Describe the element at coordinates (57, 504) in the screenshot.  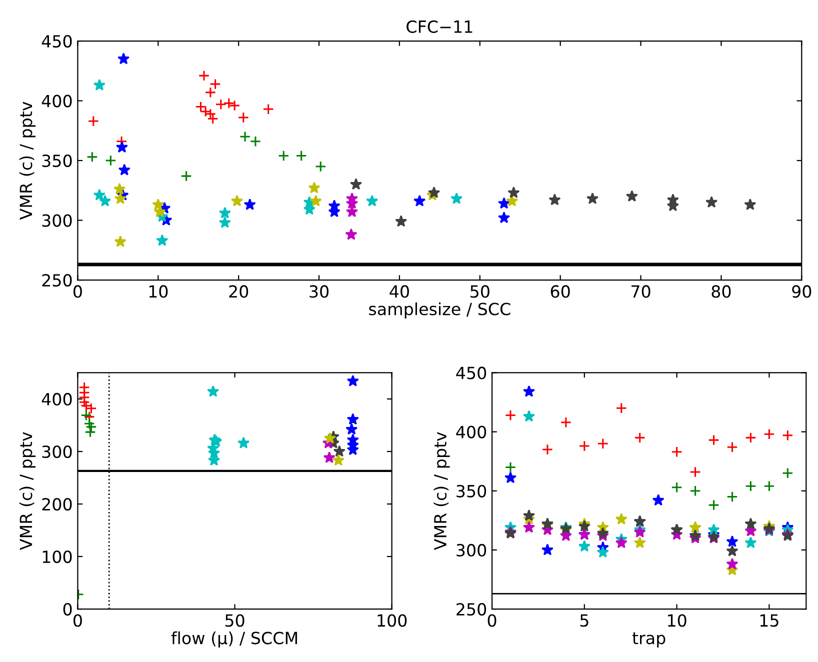
I see `y-tick-label: 200` at that location.